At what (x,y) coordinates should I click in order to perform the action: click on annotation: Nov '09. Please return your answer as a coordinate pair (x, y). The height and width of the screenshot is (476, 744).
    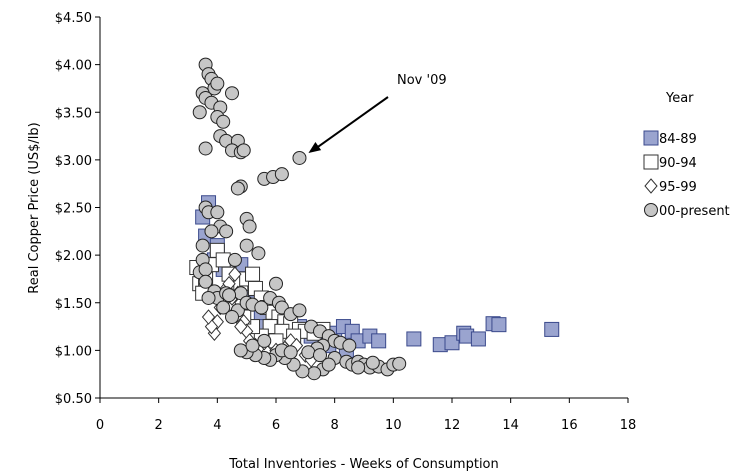
    Looking at the image, I should click on (377, 113).